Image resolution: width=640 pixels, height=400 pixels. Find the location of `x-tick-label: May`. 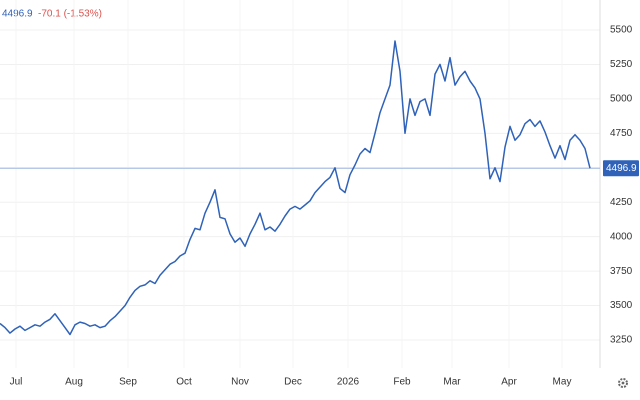

x-tick-label: May is located at coordinates (562, 382).